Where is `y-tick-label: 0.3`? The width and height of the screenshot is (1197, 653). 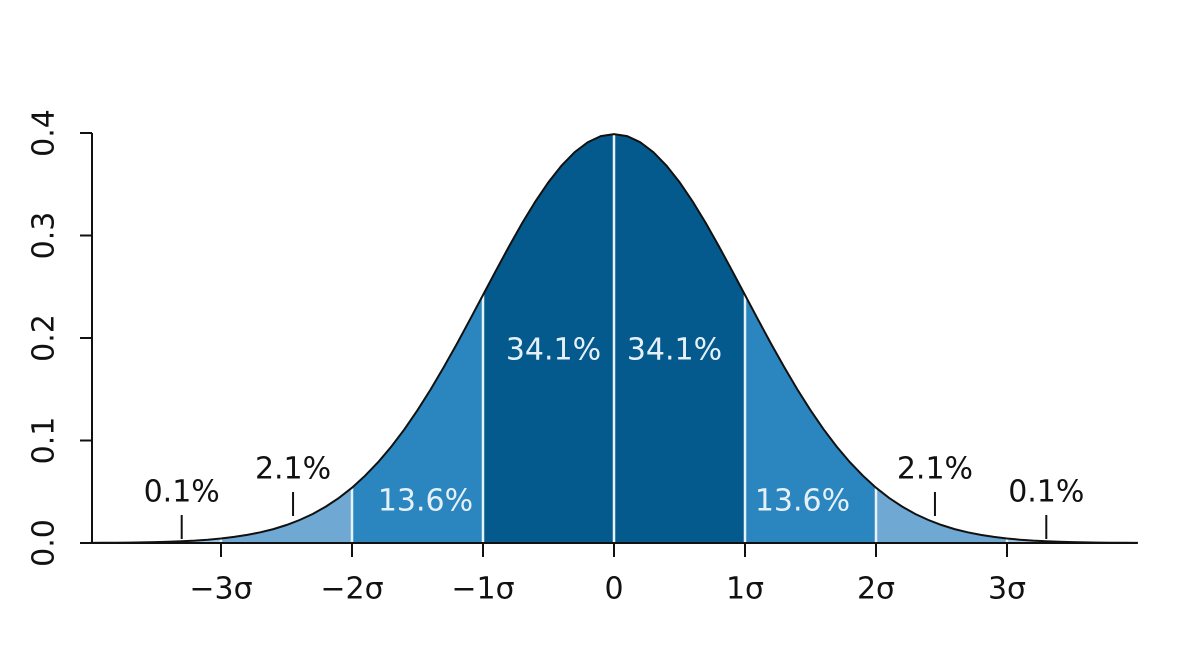 y-tick-label: 0.3 is located at coordinates (44, 236).